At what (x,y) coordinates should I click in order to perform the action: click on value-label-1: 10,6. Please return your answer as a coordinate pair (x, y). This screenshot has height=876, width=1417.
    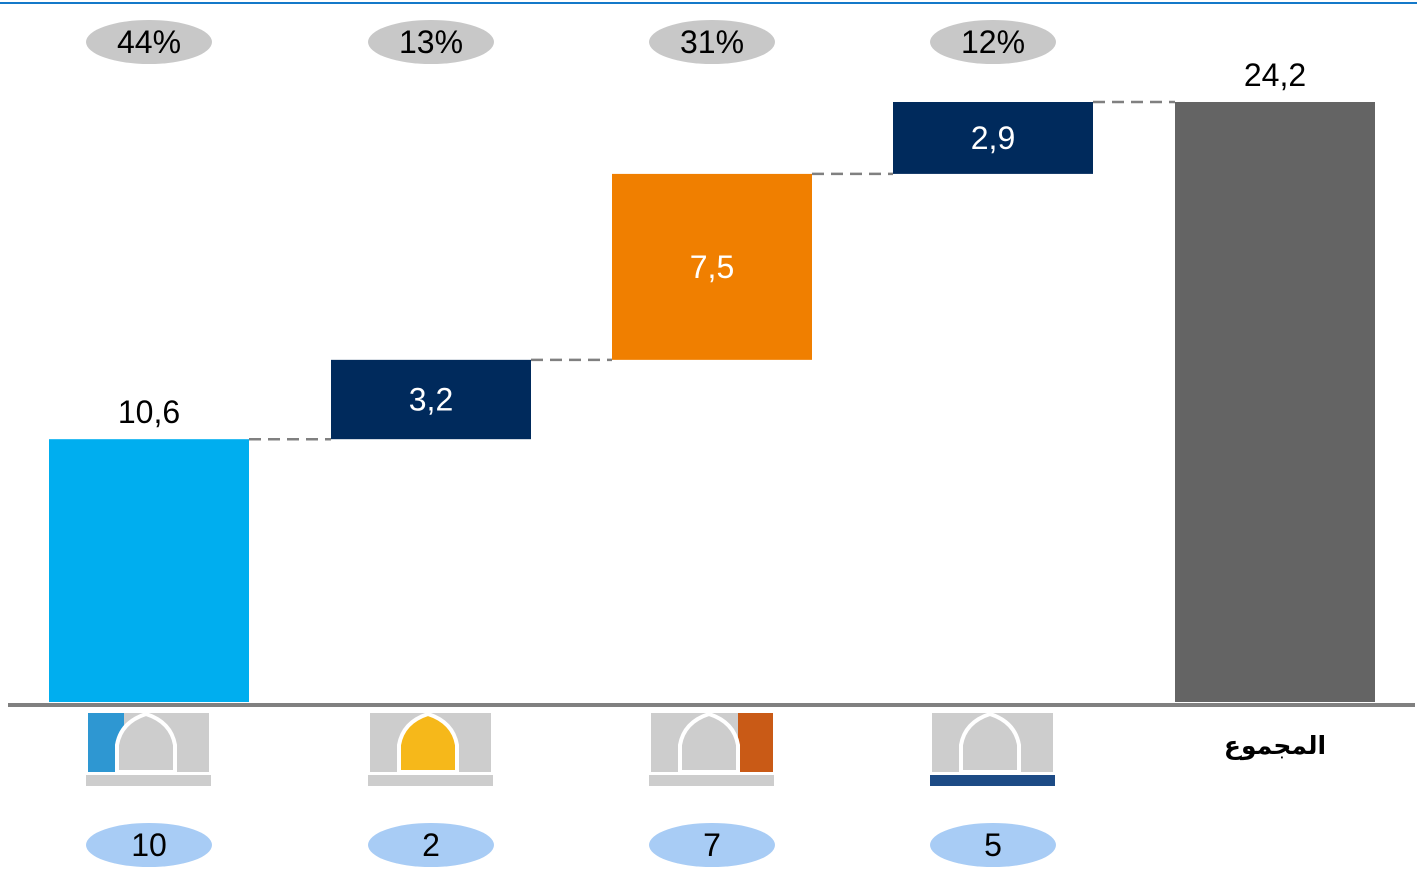
    Looking at the image, I should click on (149, 412).